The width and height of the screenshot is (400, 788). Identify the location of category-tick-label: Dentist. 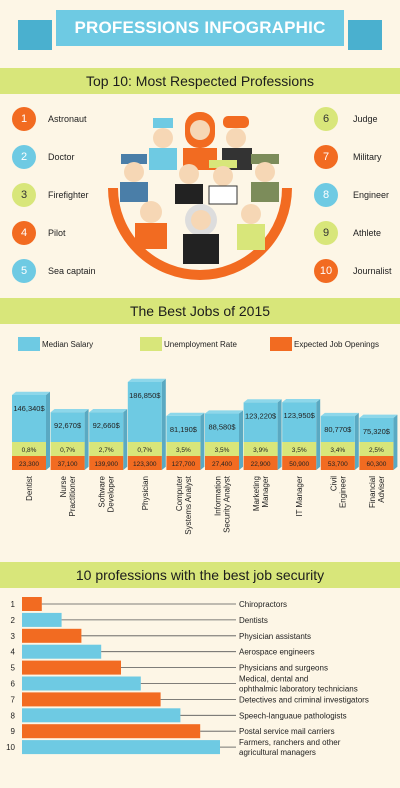
(29, 488).